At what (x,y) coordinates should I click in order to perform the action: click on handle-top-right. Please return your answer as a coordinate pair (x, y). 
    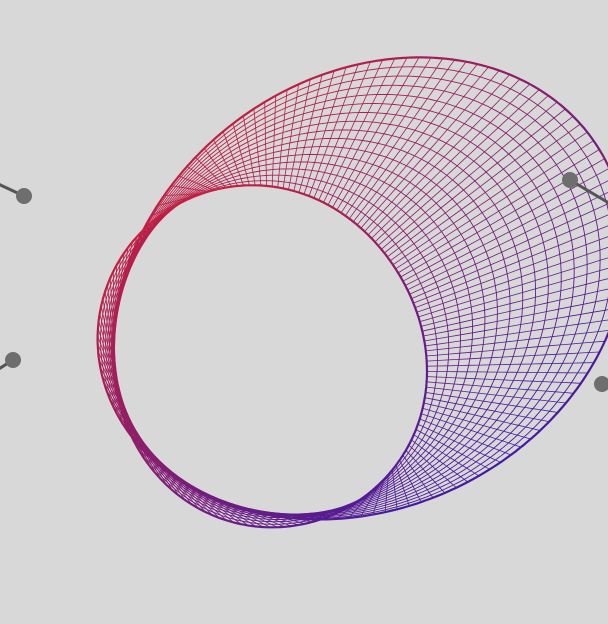
    Looking at the image, I should click on (570, 180).